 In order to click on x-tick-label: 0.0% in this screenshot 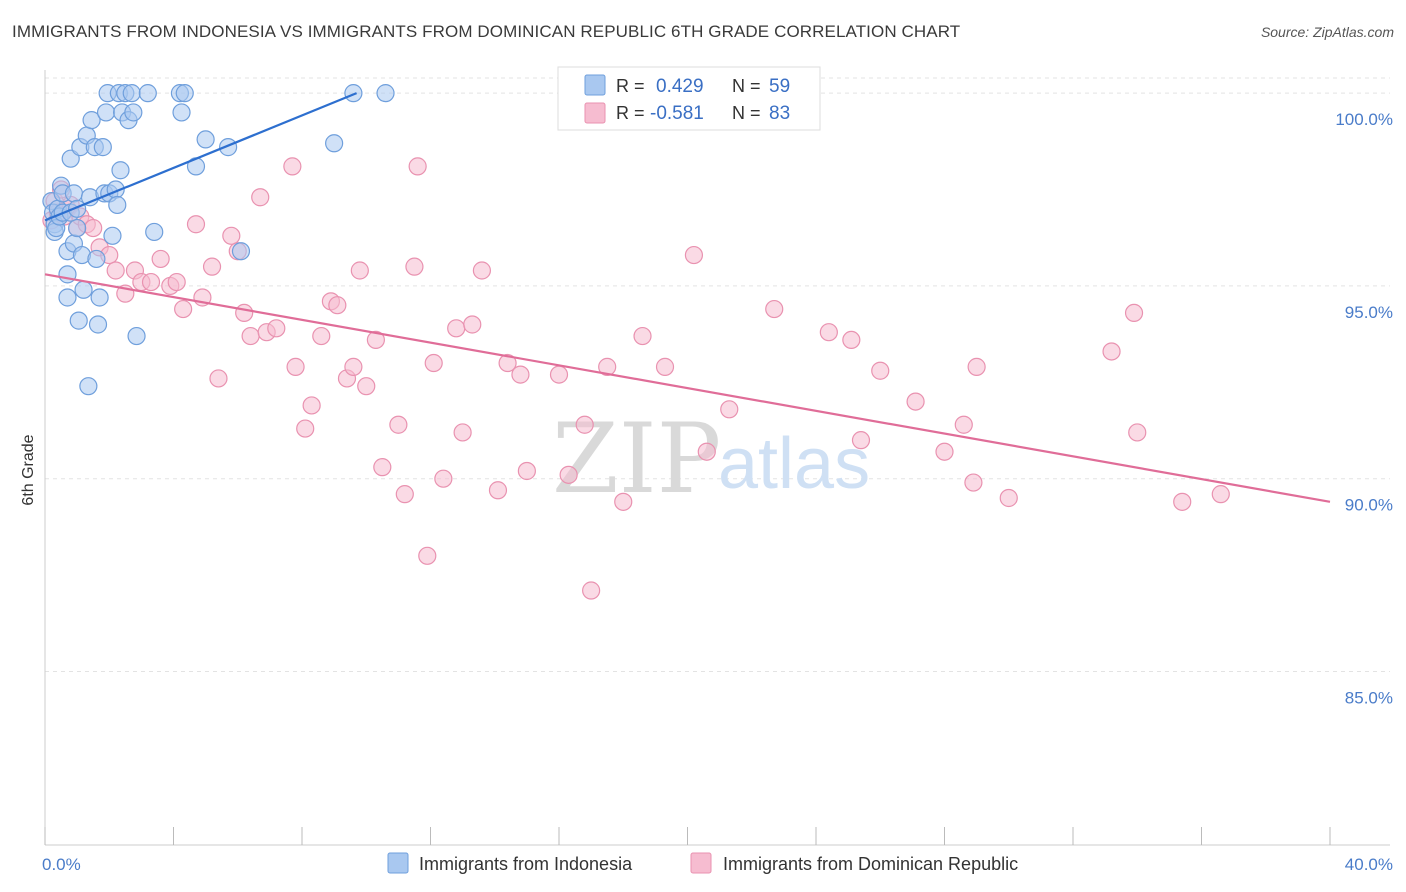, I will do `click(61, 864)`.